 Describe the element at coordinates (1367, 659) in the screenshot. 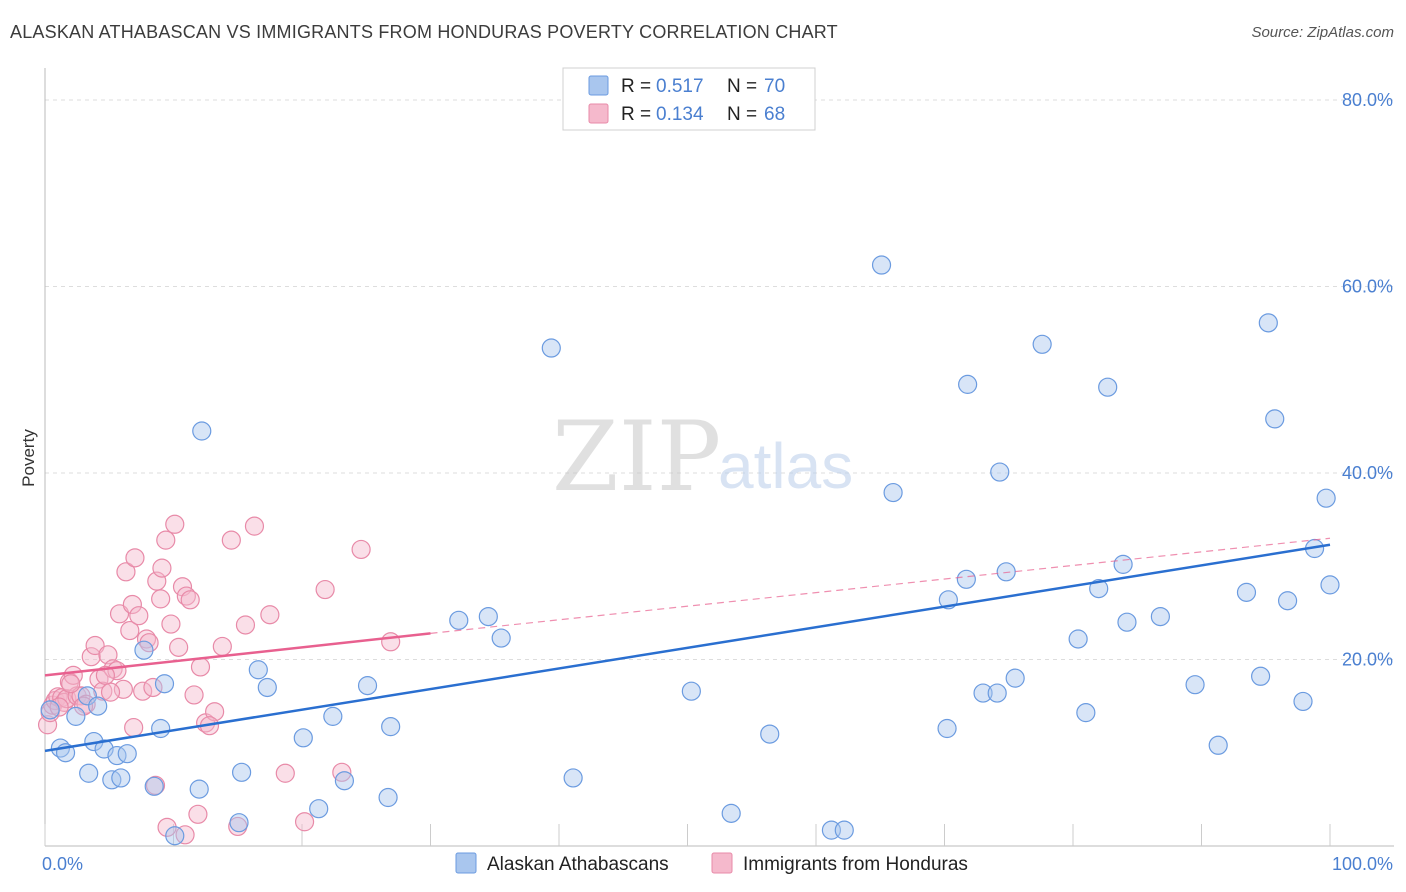

I see `y-tick-label-0: 20.0%` at that location.